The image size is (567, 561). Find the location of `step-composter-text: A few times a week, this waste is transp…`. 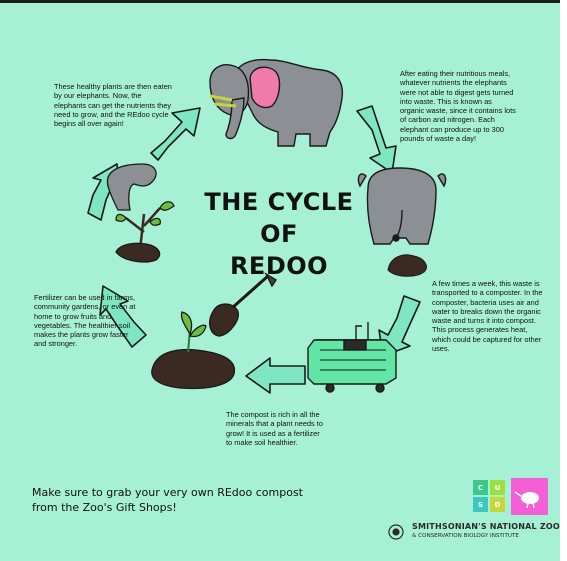

step-composter-text: A few times a week, this waste is transp… is located at coordinates (487, 316).